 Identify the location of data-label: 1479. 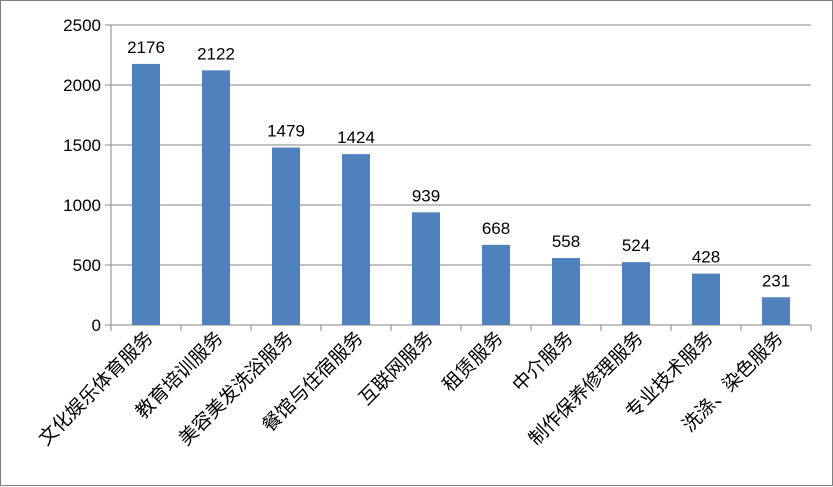
(286, 131).